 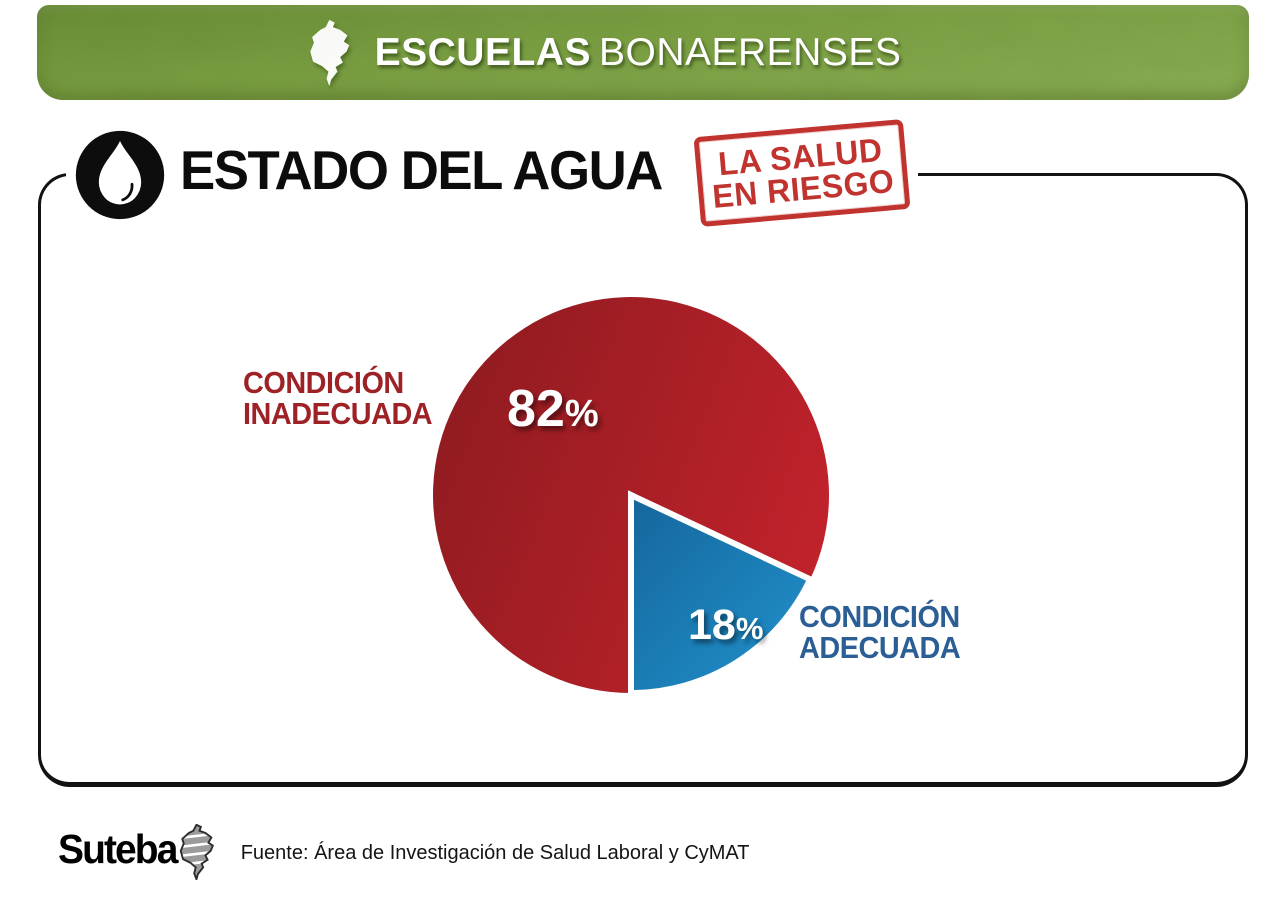 I want to click on province-map-icon, so click(x=329, y=52).